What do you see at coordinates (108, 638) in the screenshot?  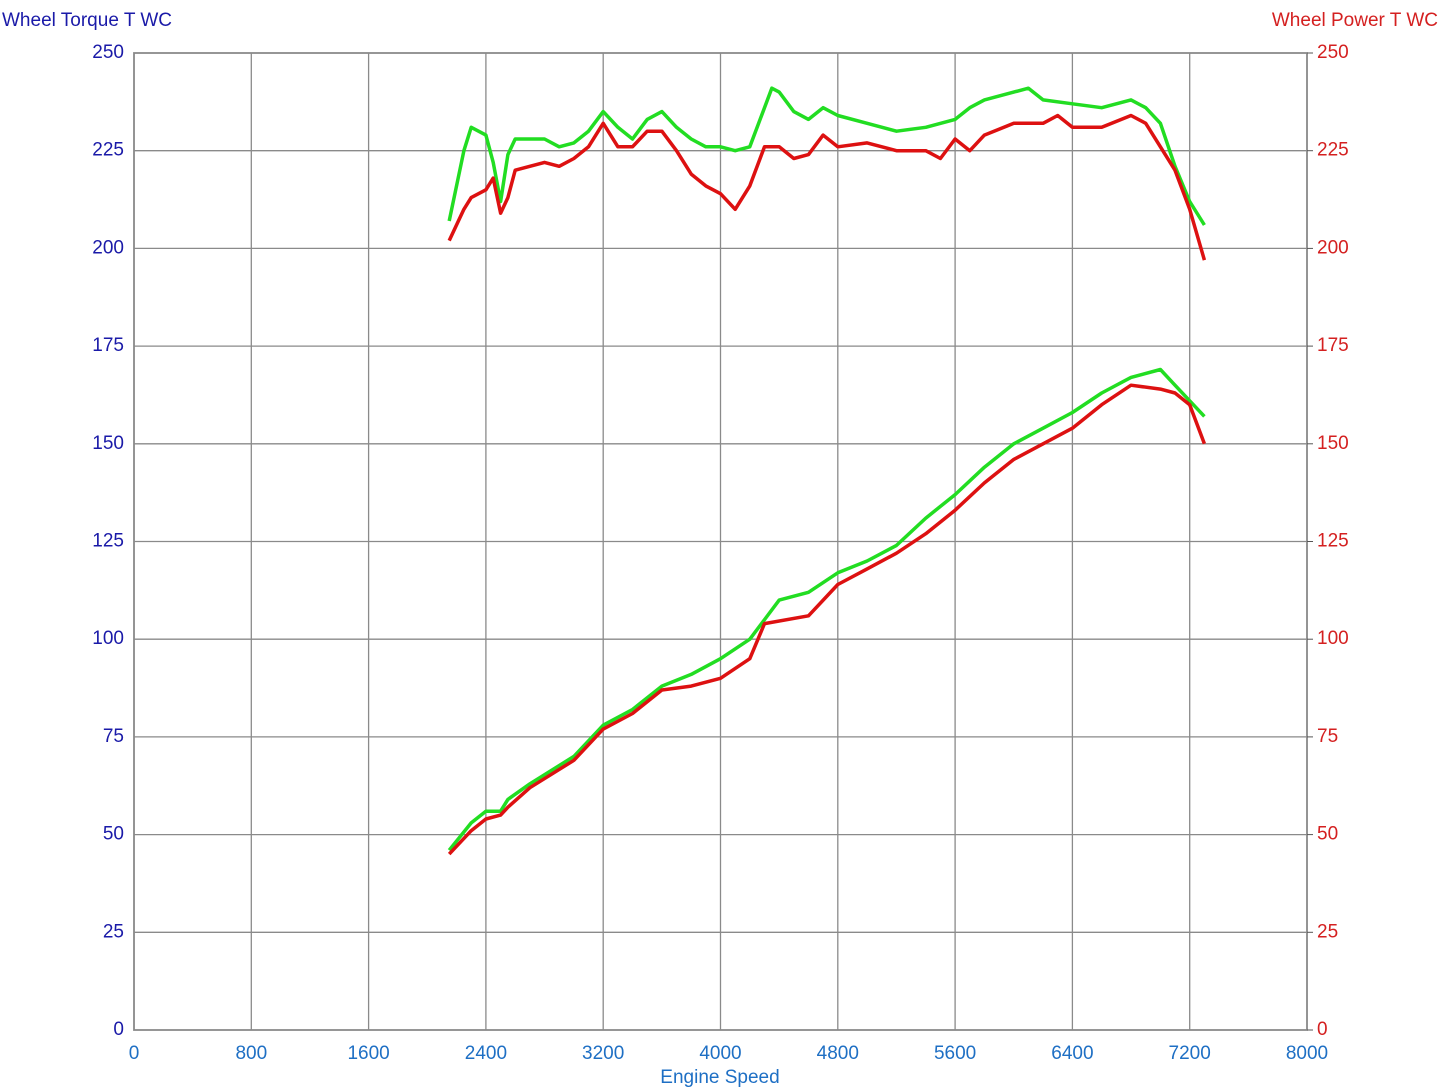 I see `y-tick-label: 100` at bounding box center [108, 638].